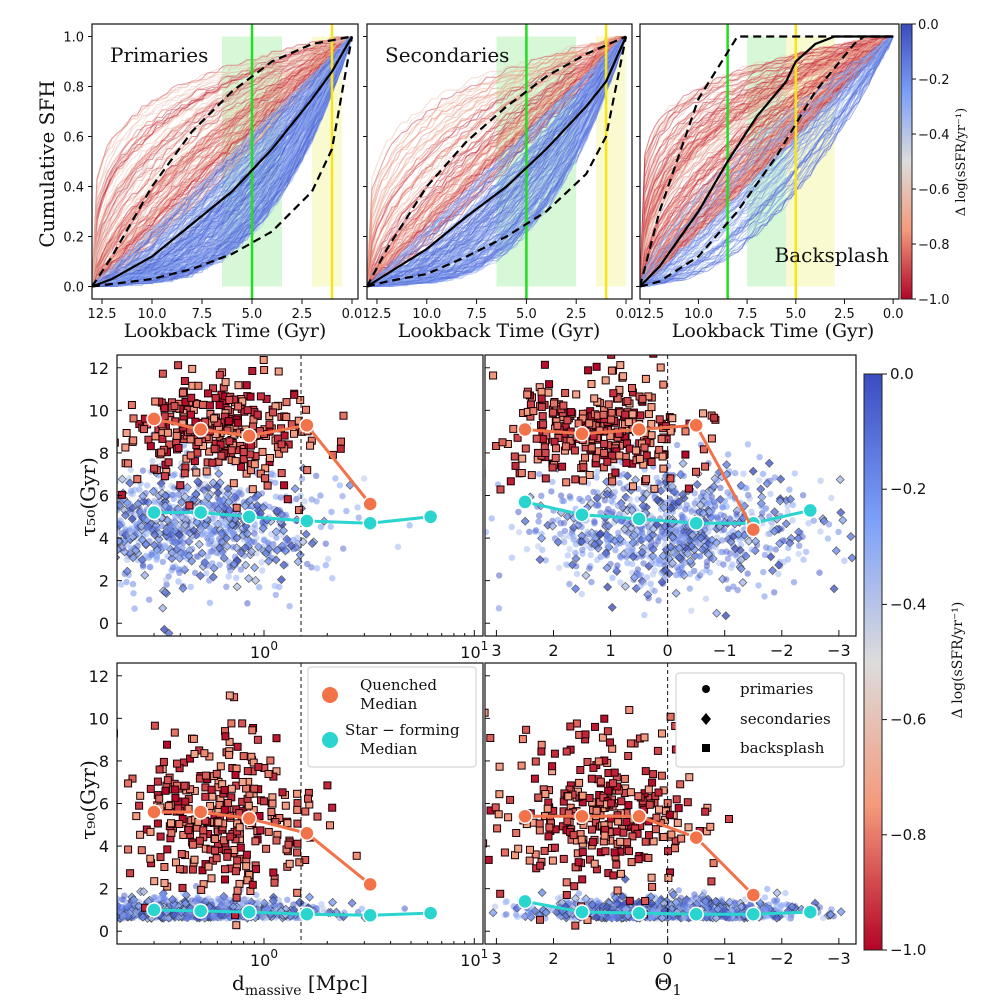 This screenshot has width=999, height=1000. What do you see at coordinates (961, 162) in the screenshot?
I see `top-colorbar-label: Δ log(sSFR/yr⁻¹)` at bounding box center [961, 162].